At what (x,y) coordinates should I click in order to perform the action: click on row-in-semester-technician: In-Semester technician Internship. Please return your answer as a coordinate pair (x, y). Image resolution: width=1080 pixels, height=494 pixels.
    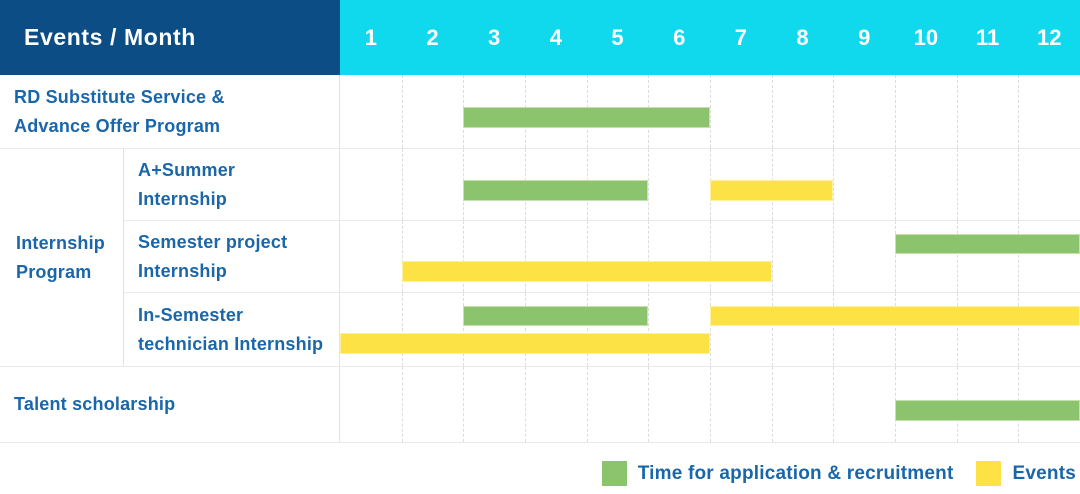
    Looking at the image, I should click on (602, 330).